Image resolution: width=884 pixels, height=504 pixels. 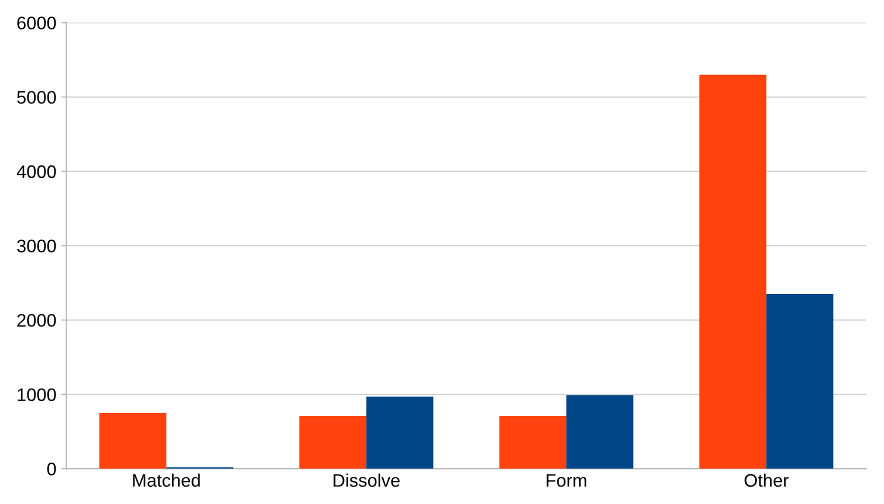 I want to click on y-tick-label: 2000, so click(x=36, y=320).